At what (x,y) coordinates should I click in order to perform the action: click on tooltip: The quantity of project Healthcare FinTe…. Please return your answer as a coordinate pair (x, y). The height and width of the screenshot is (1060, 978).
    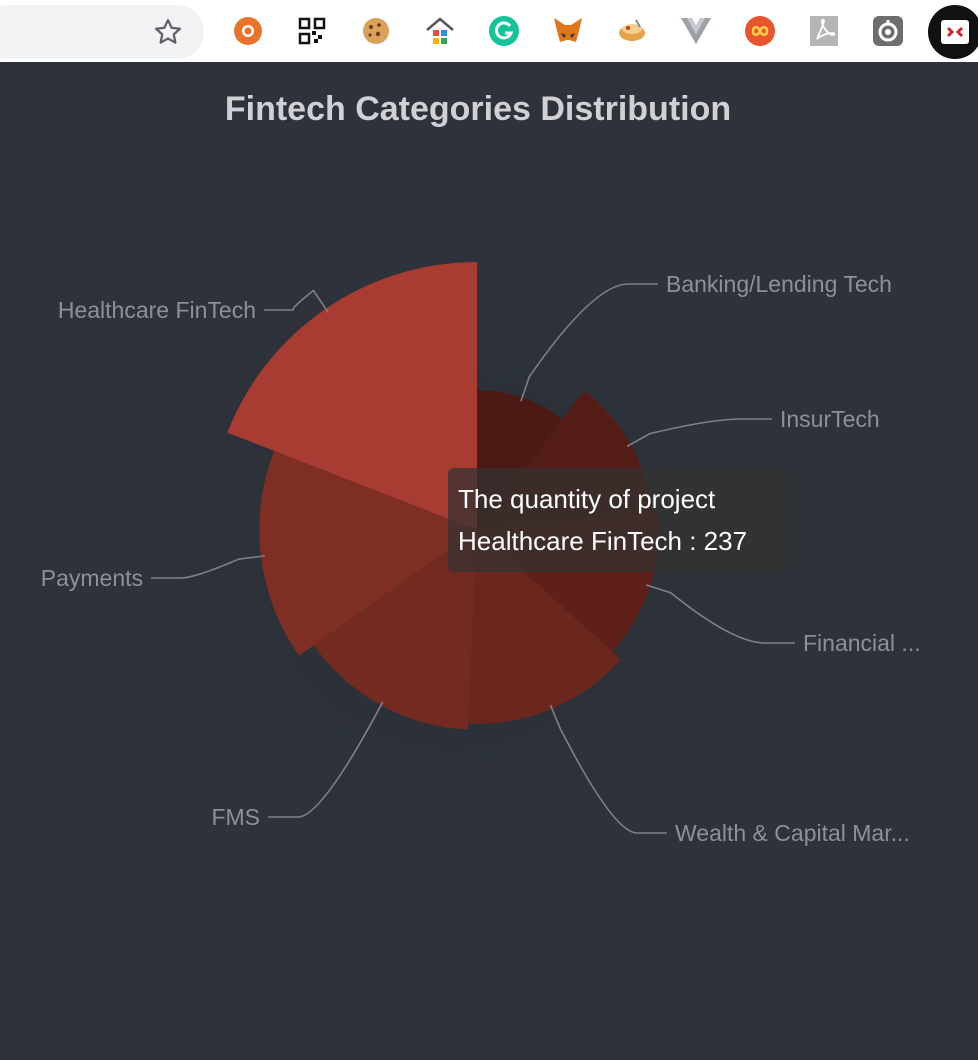
    Looking at the image, I should click on (622, 520).